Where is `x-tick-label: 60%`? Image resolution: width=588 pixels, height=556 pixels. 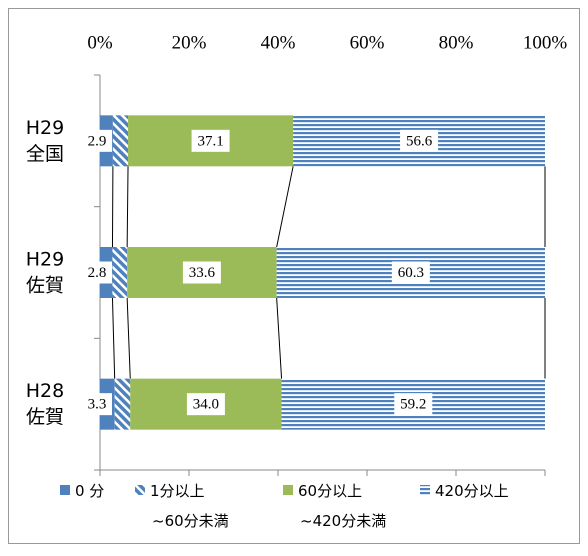 x-tick-label: 60% is located at coordinates (367, 42).